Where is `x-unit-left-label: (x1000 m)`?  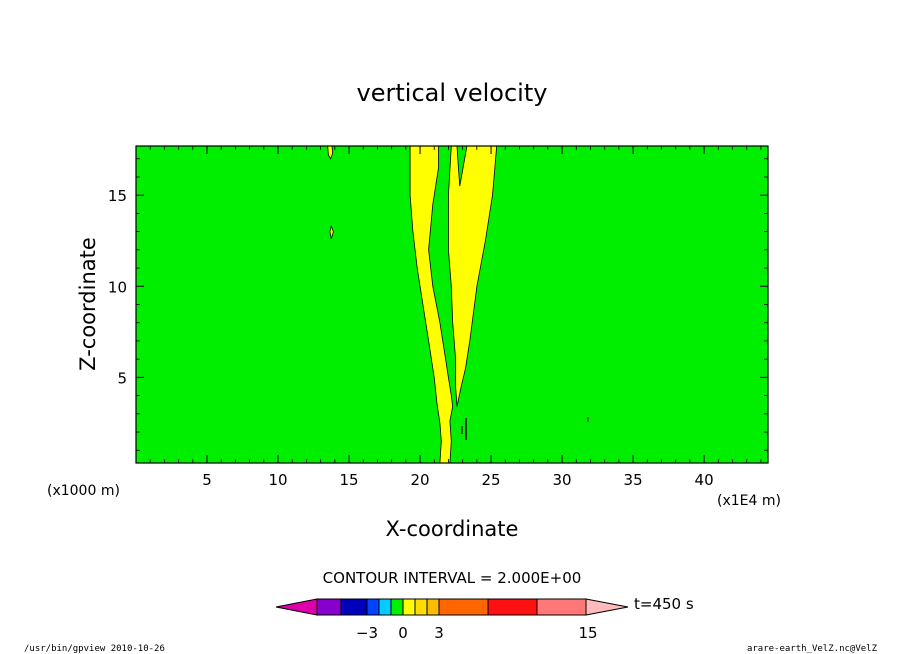 x-unit-left-label: (x1000 m) is located at coordinates (83, 491).